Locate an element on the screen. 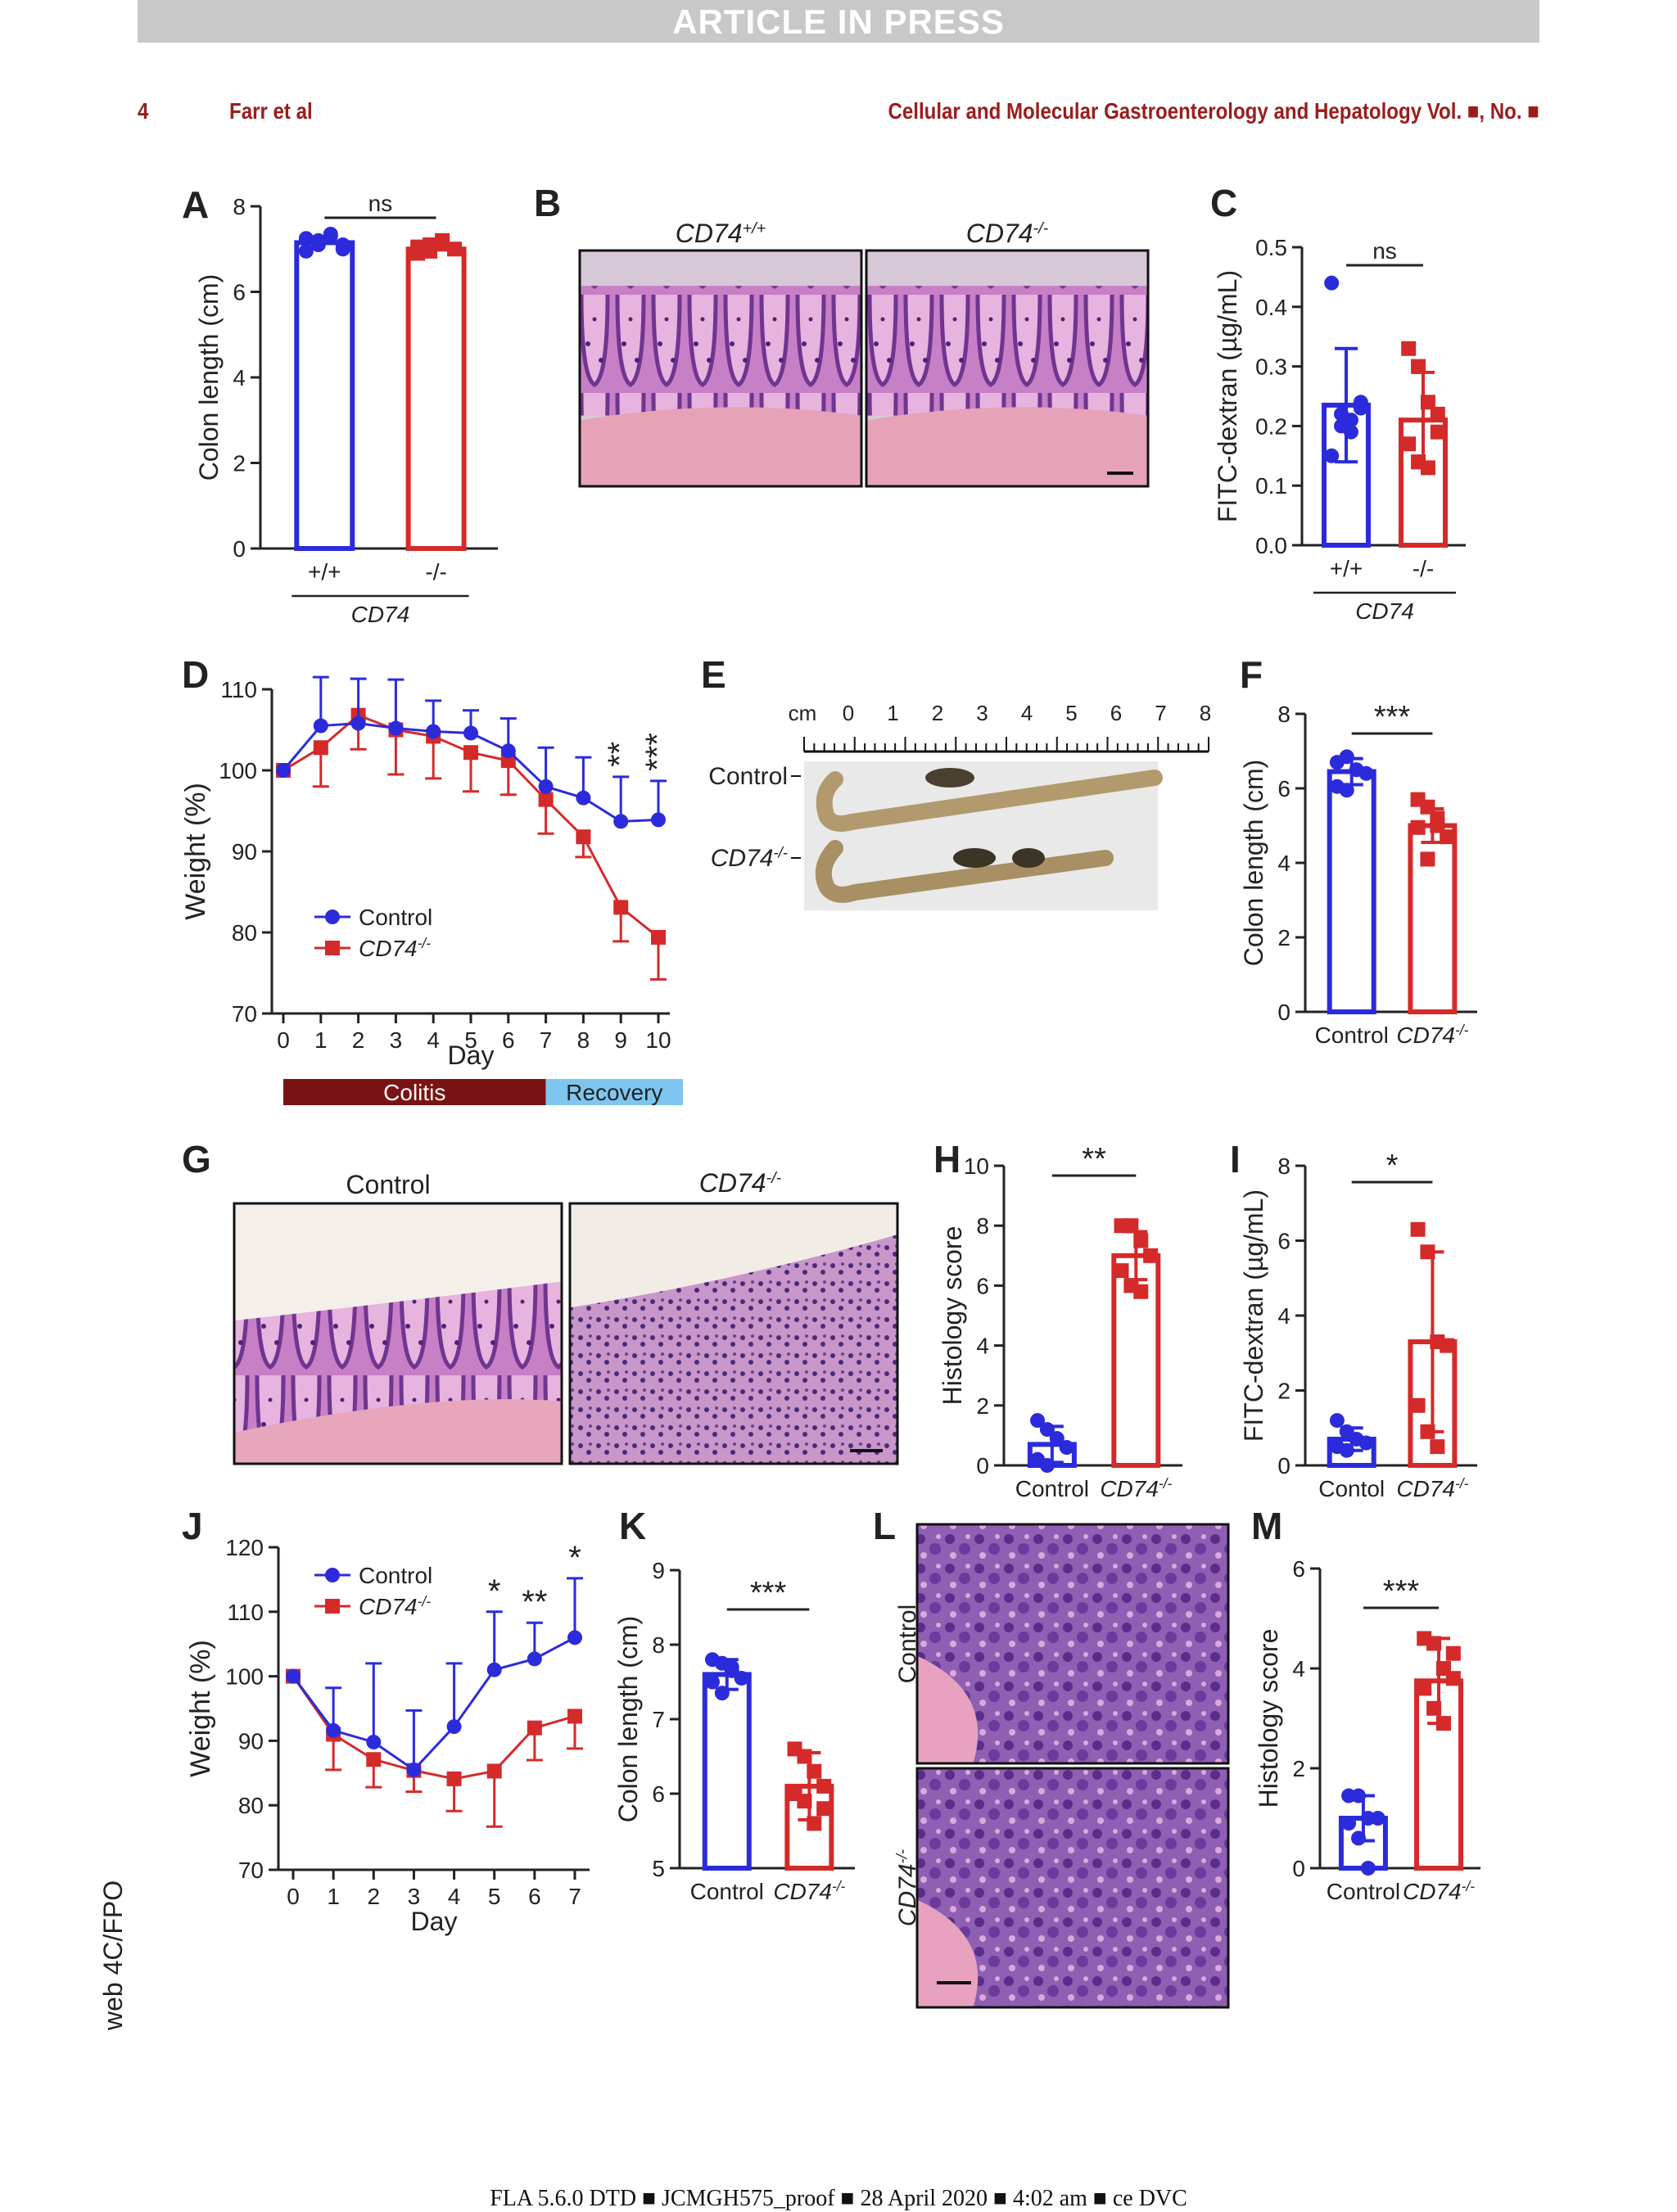  panel-letter-K: K is located at coordinates (632, 1526).